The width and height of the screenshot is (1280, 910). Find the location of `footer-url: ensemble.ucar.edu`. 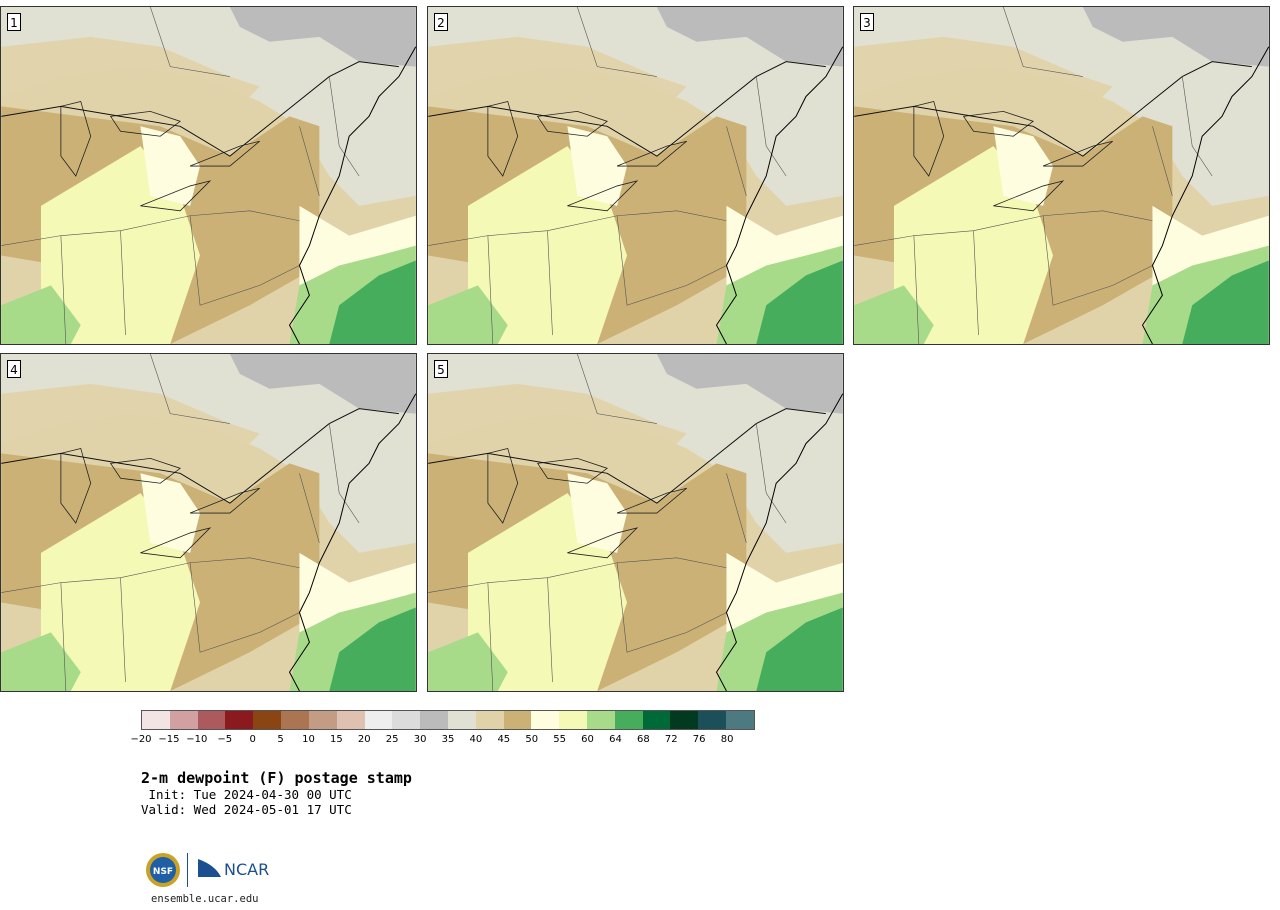

footer-url: ensemble.ucar.edu is located at coordinates (205, 899).